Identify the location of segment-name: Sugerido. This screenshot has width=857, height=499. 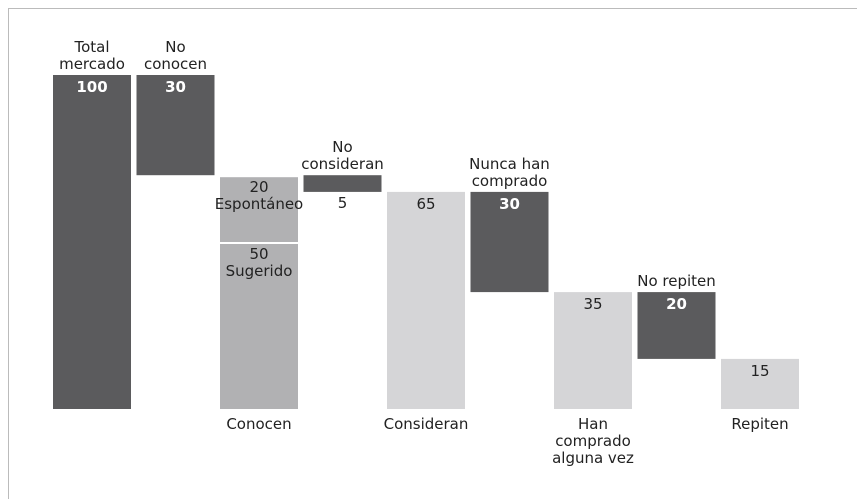
(259, 271).